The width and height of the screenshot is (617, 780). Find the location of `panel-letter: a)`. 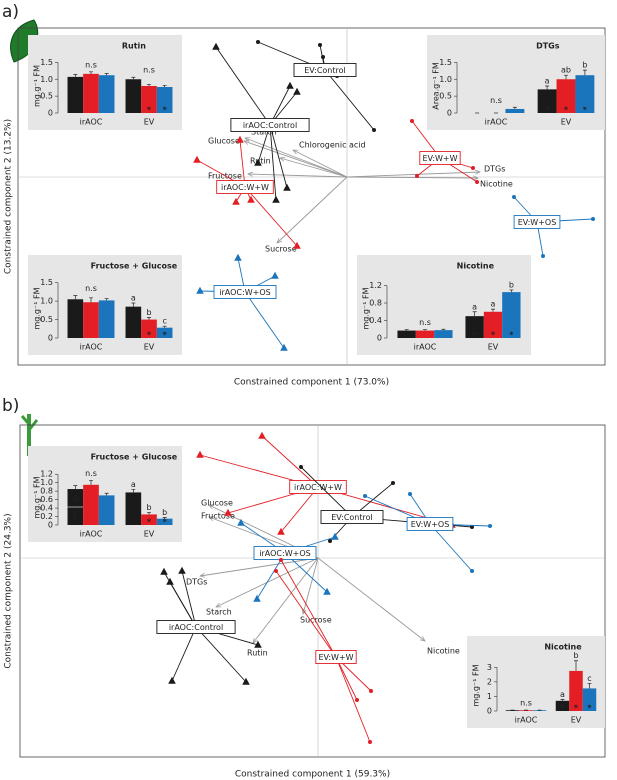

panel-letter: a) is located at coordinates (10, 12).